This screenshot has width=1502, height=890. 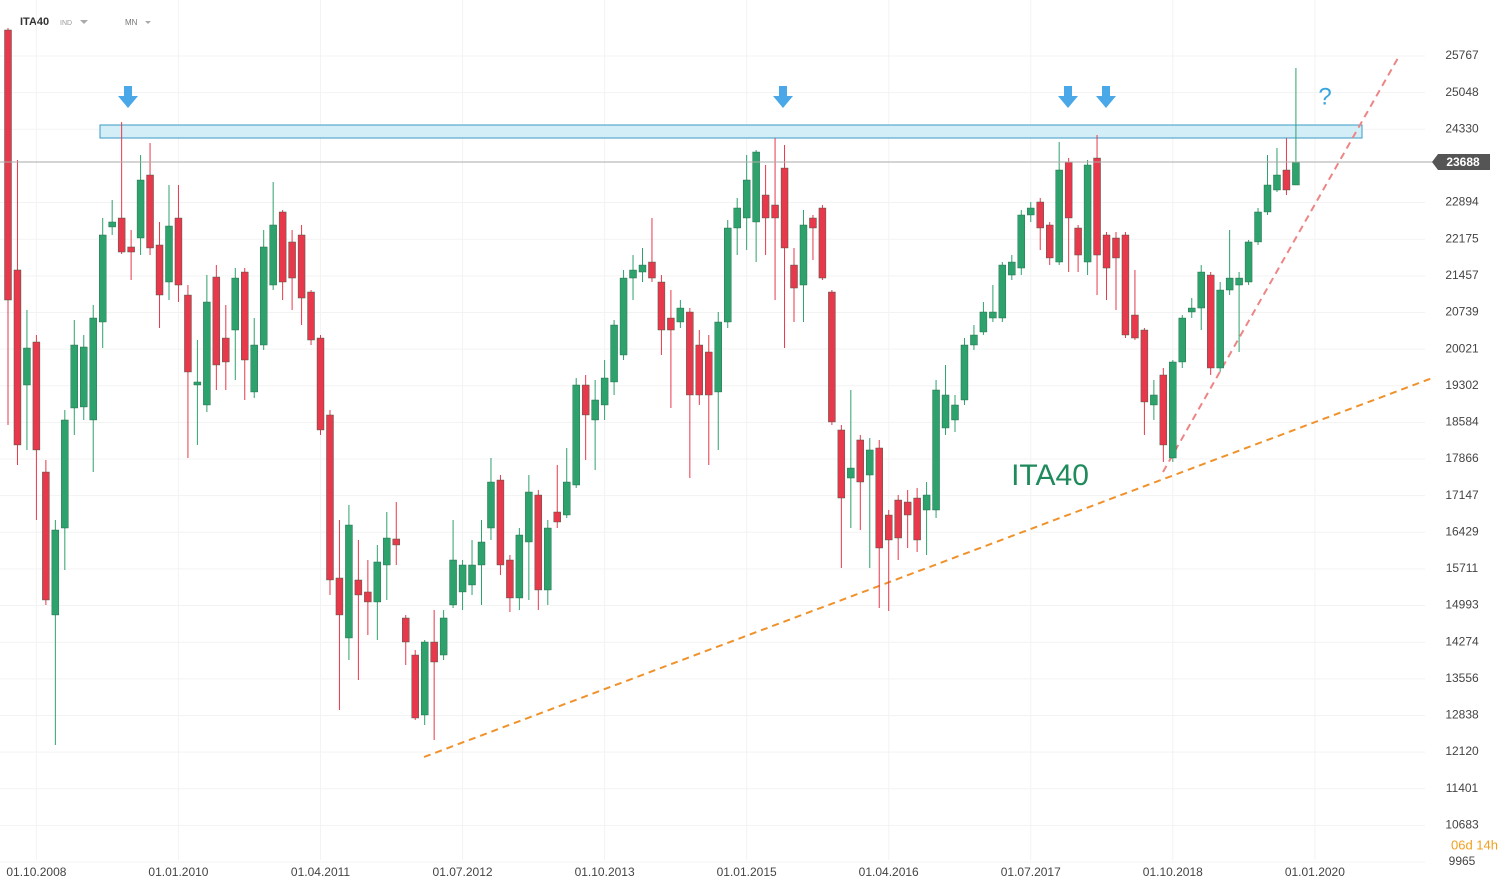 What do you see at coordinates (1462, 825) in the screenshot?
I see `y-tick-label: 10683` at bounding box center [1462, 825].